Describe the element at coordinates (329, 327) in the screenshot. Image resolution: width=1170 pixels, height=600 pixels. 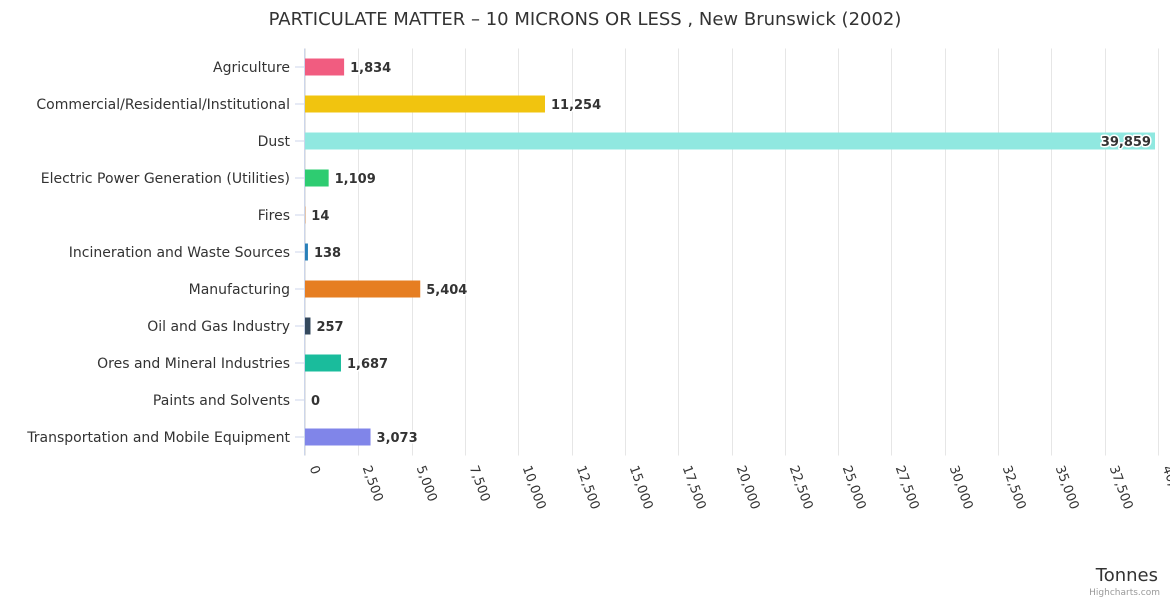
I see `data-label: 257` at that location.